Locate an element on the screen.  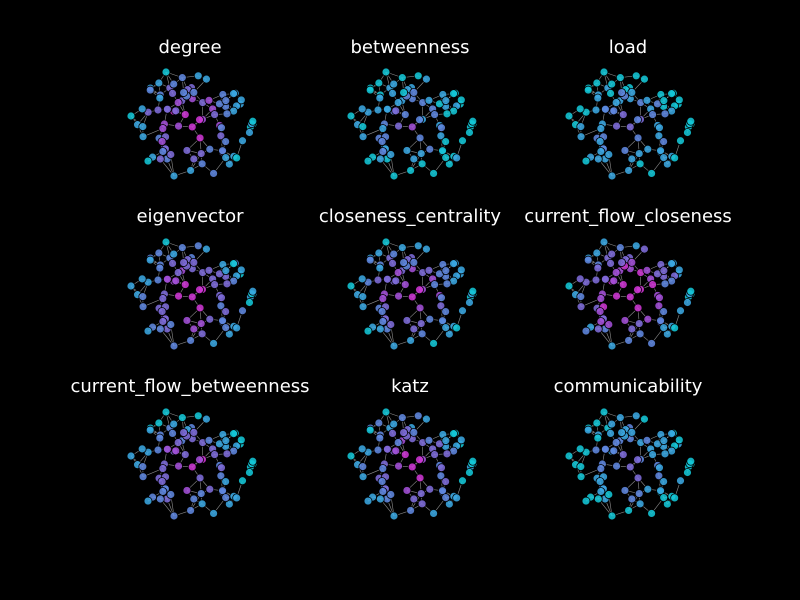
panel-title: current_flow_betweenness is located at coordinates (189, 386).